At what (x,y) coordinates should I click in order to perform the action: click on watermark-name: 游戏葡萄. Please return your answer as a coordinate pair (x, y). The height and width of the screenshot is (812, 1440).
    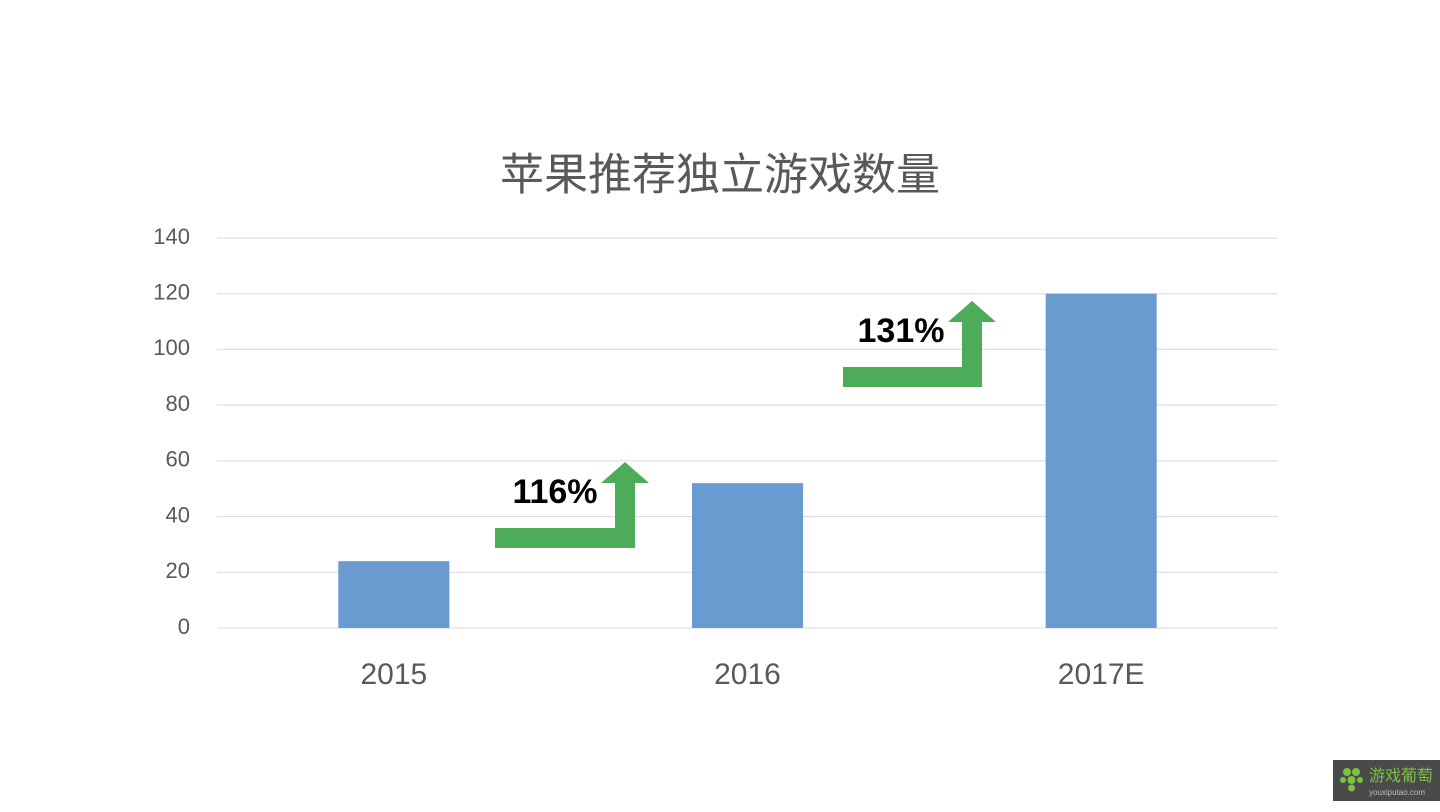
    Looking at the image, I should click on (1401, 776).